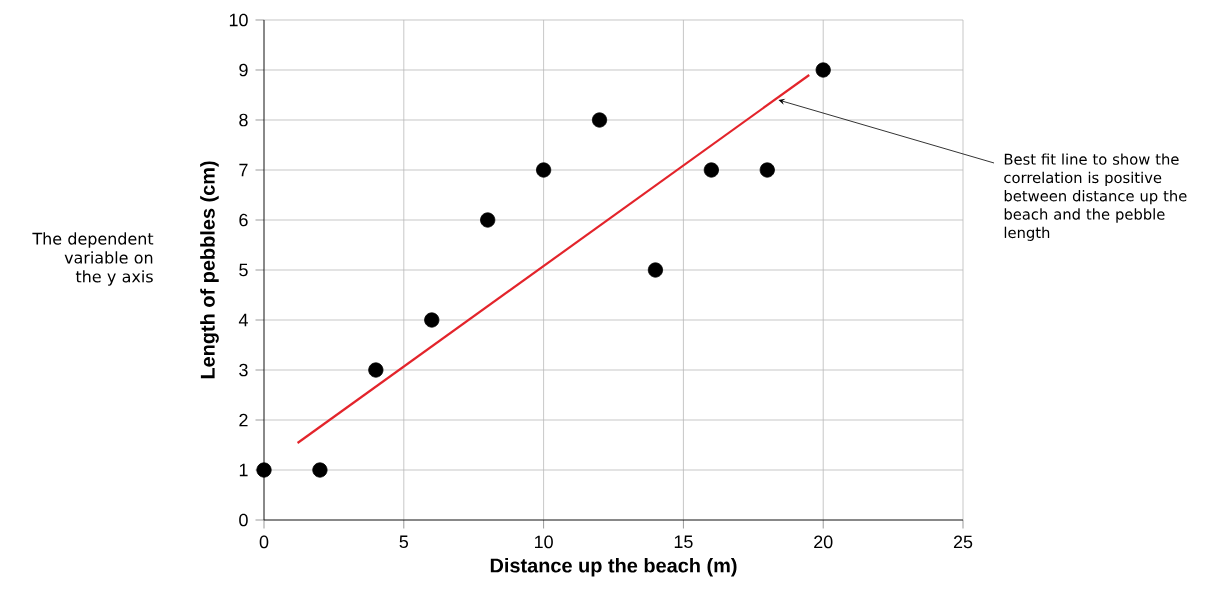  Describe the element at coordinates (823, 542) in the screenshot. I see `x-tick-label: 20` at that location.